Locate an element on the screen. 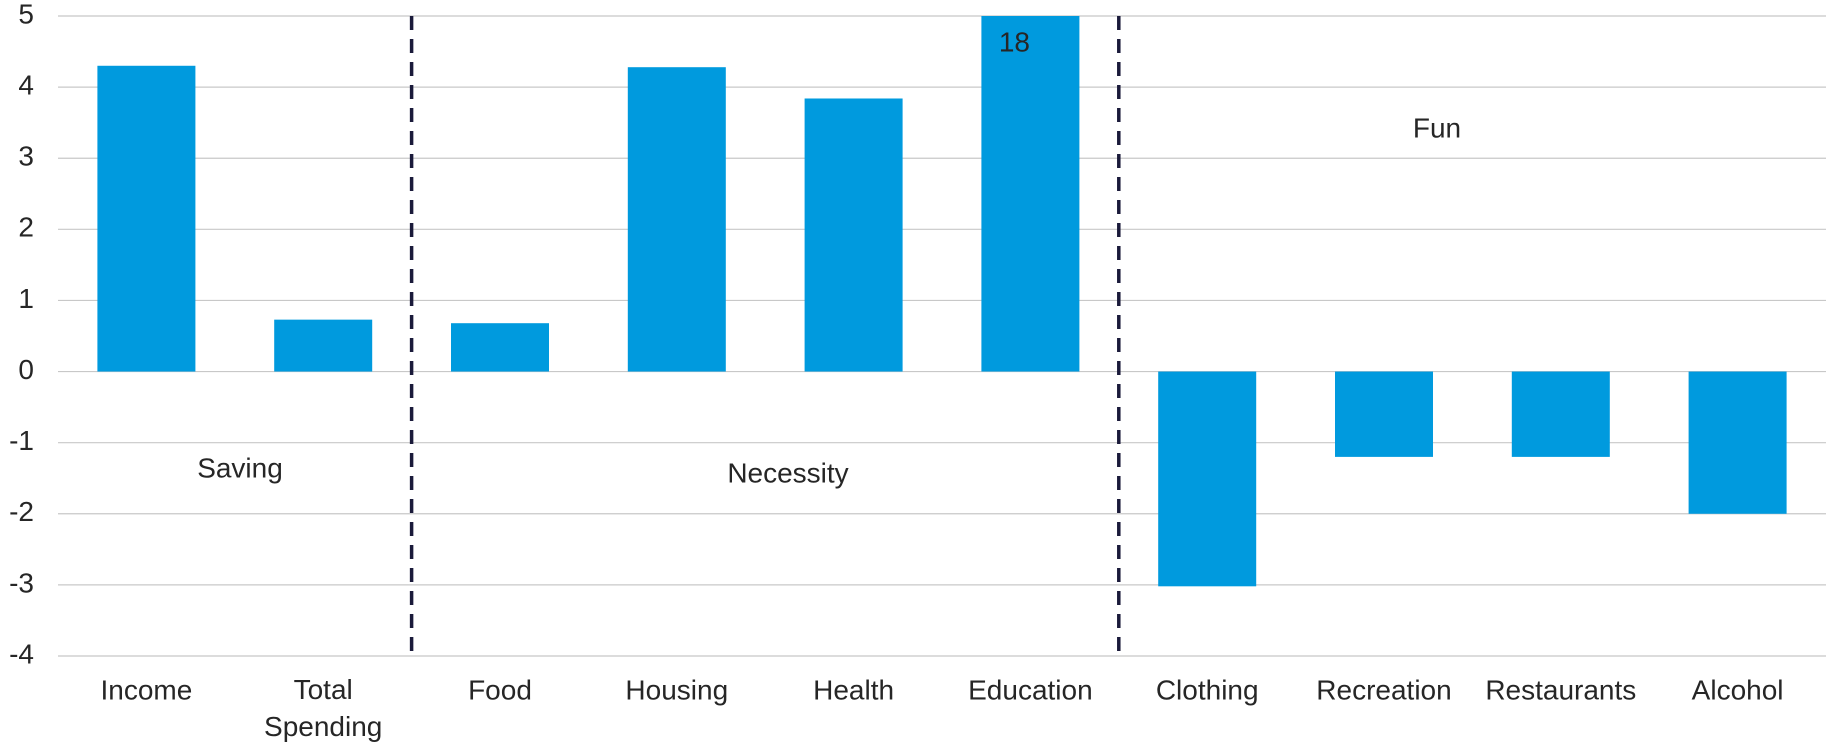 This screenshot has width=1826, height=747. y-tick-label: 5 is located at coordinates (26, 14).